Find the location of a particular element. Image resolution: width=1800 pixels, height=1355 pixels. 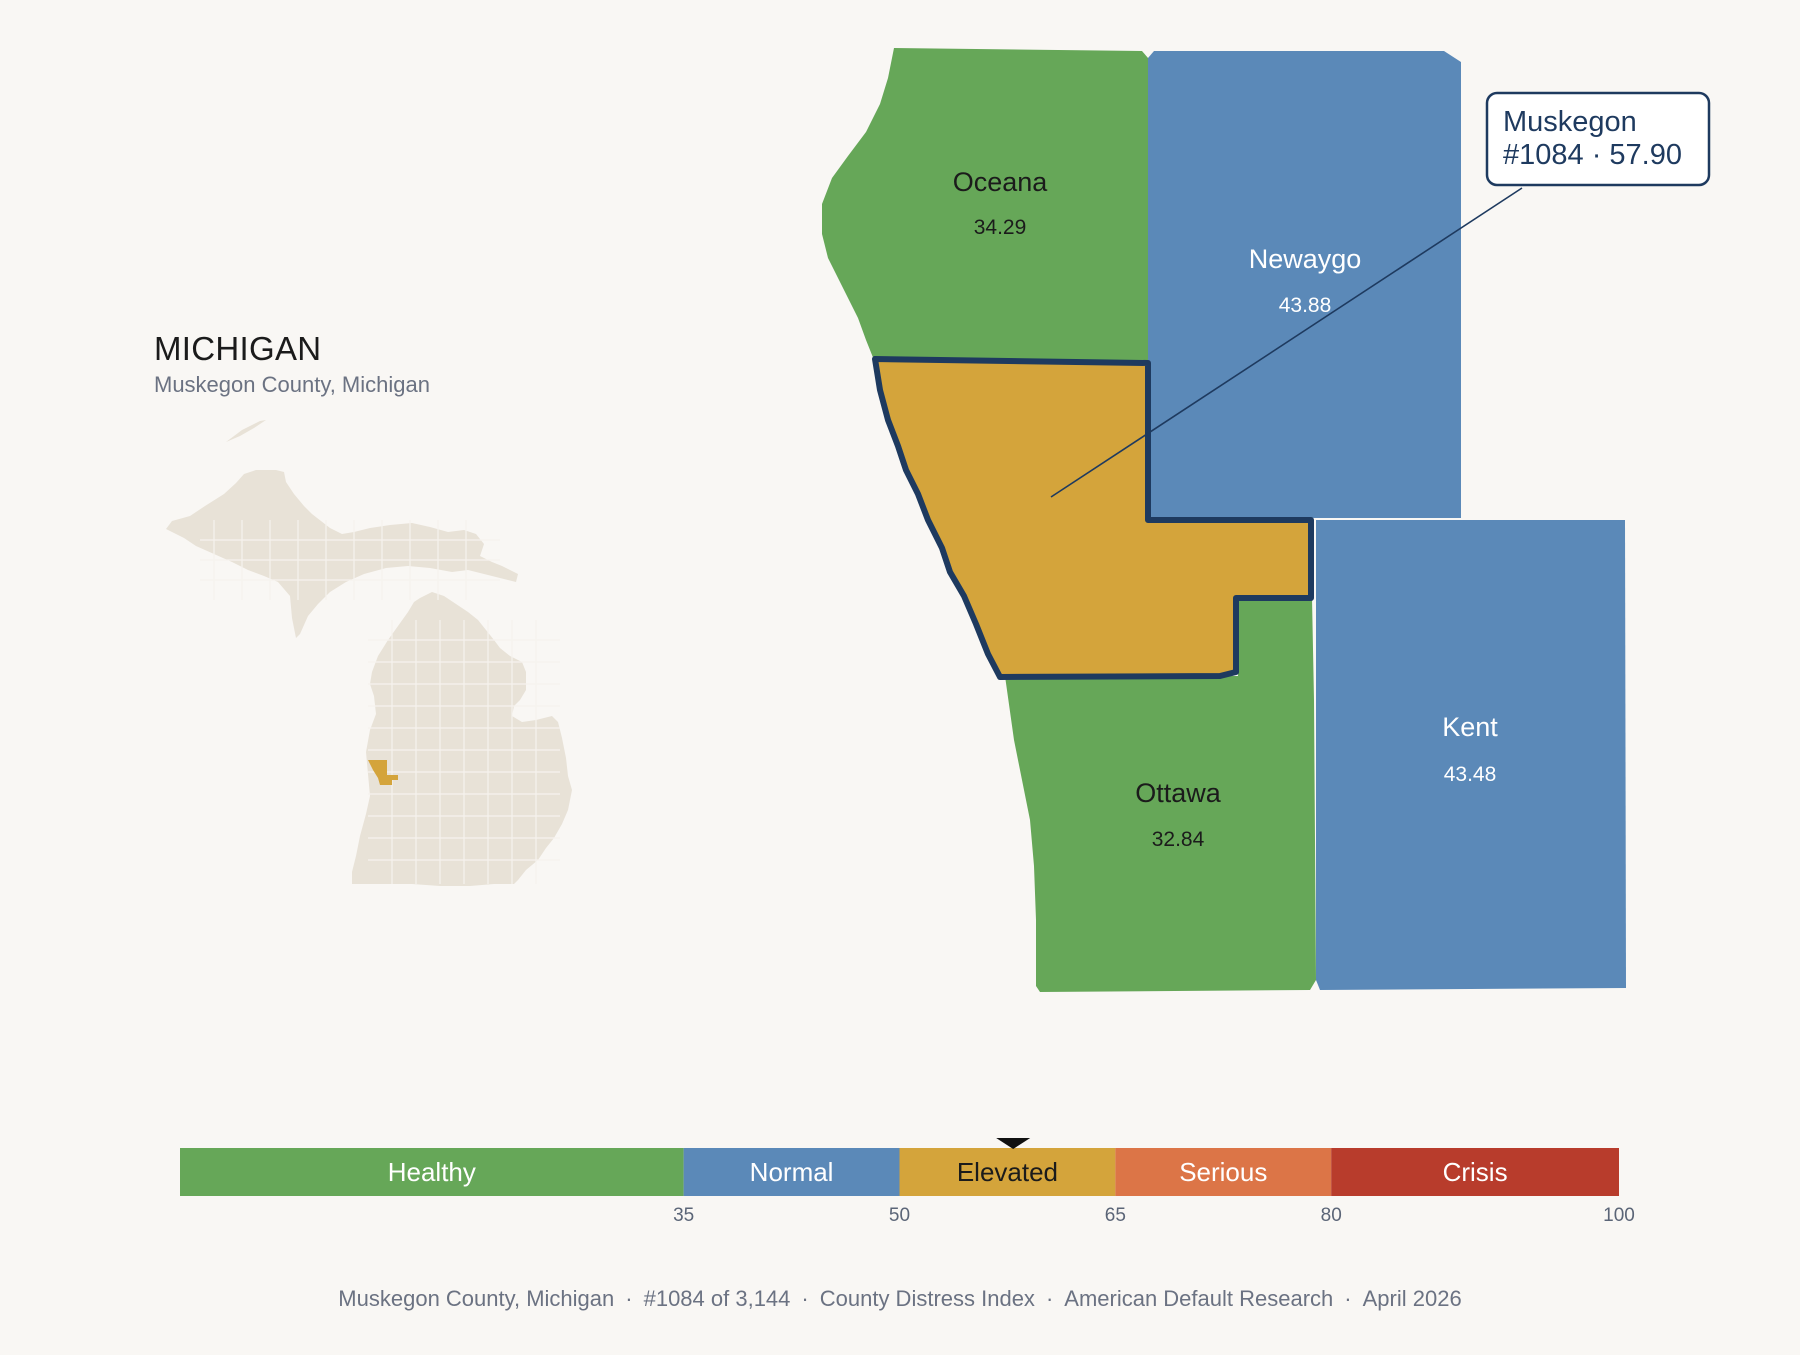

legend-tick-65: 65 is located at coordinates (1115, 1215).